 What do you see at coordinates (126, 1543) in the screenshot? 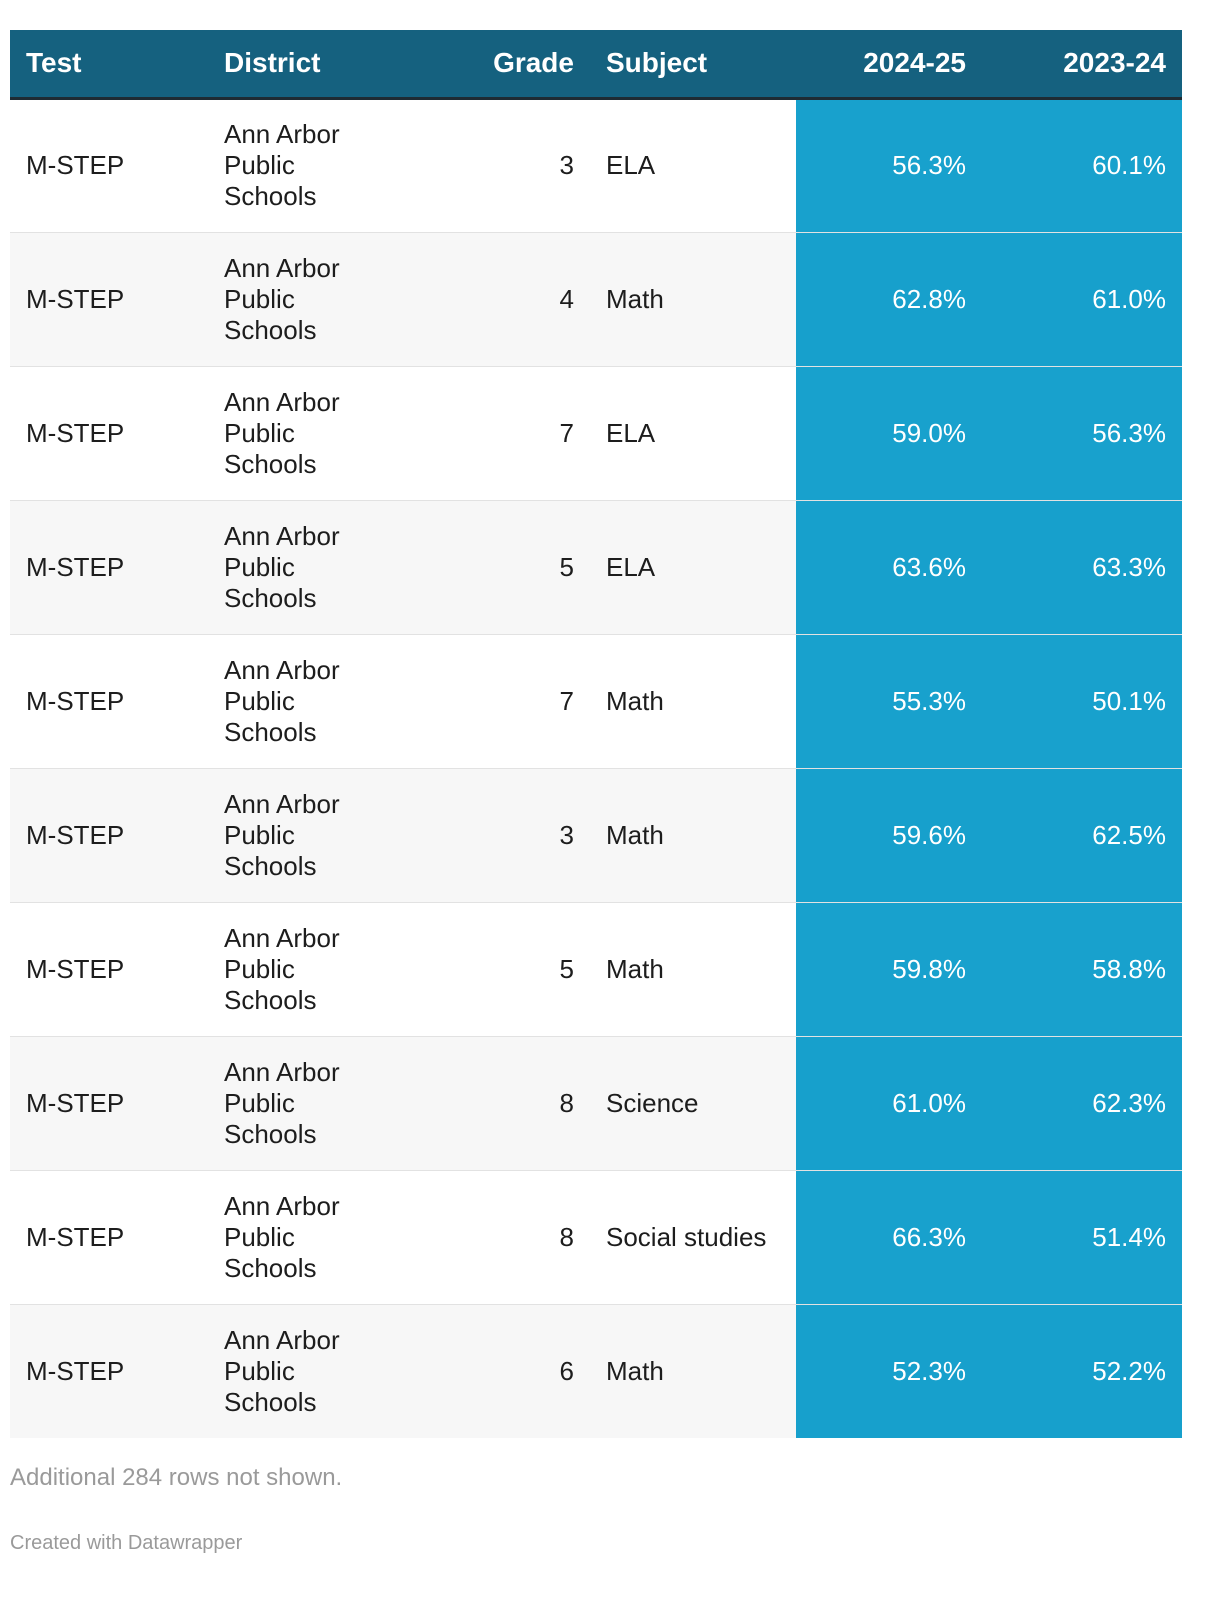
I see `datawrapper-credit: Created with Datawrapper` at bounding box center [126, 1543].